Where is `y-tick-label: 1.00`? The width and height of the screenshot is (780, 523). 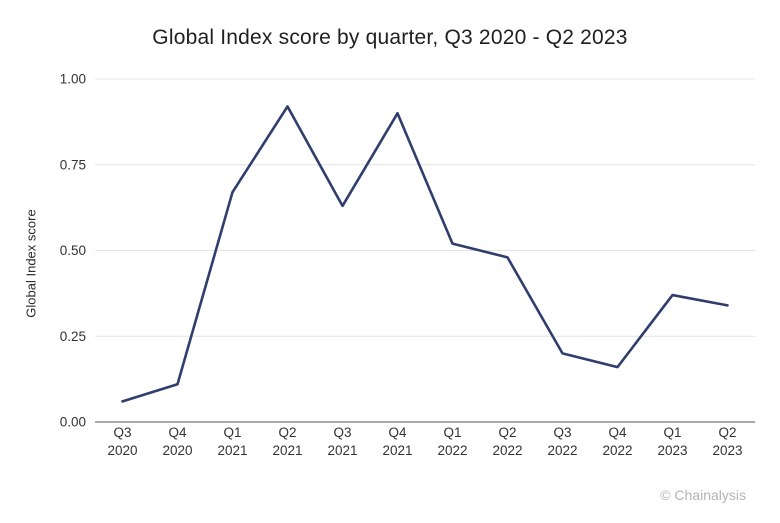 y-tick-label: 1.00 is located at coordinates (73, 79).